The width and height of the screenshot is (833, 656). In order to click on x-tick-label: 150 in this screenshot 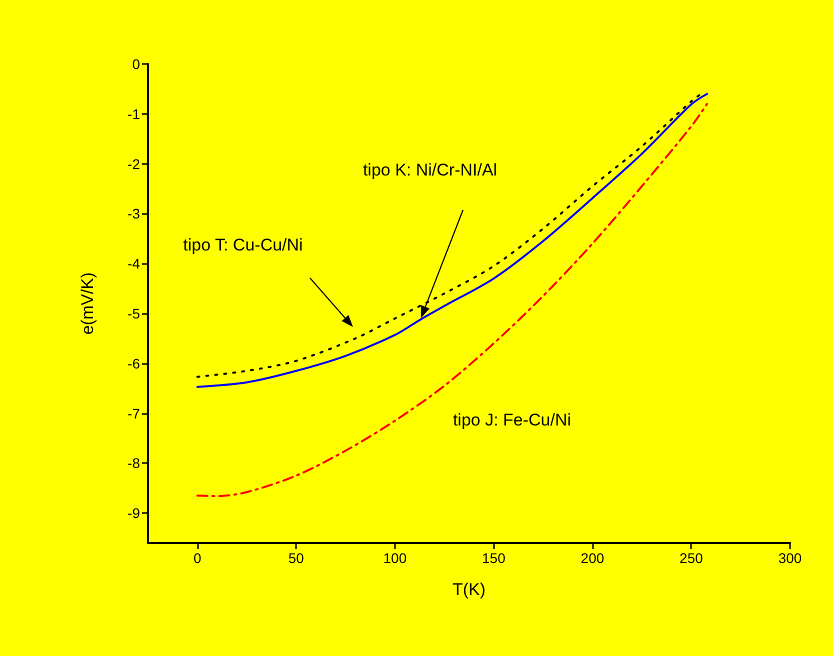, I will do `click(494, 558)`.